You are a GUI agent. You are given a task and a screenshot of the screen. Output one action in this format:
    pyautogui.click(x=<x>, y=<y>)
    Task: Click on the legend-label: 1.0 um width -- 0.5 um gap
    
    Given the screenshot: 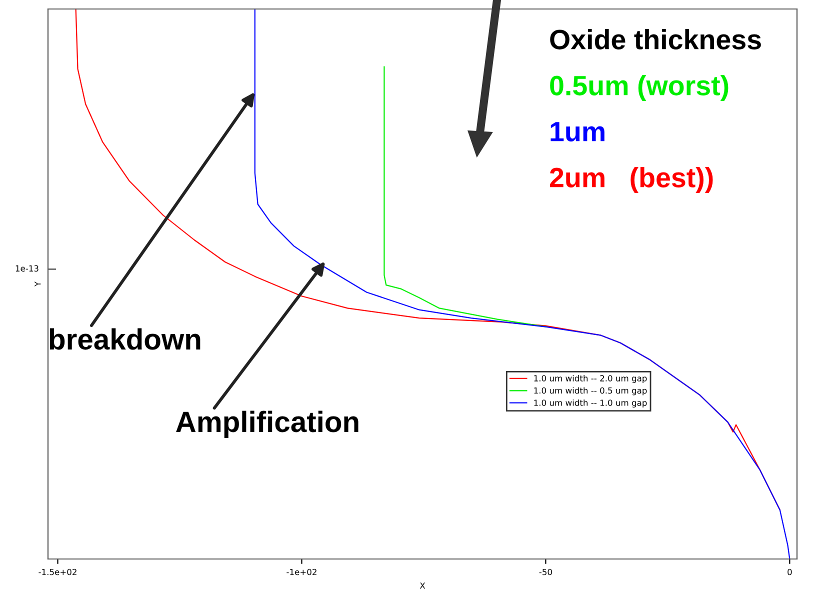 What is the action you would take?
    pyautogui.click(x=590, y=391)
    